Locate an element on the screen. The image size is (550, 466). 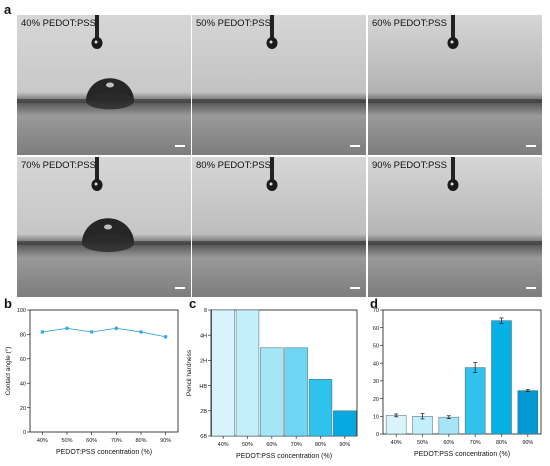
y-tick-label: 30 is located at coordinates (376, 382).